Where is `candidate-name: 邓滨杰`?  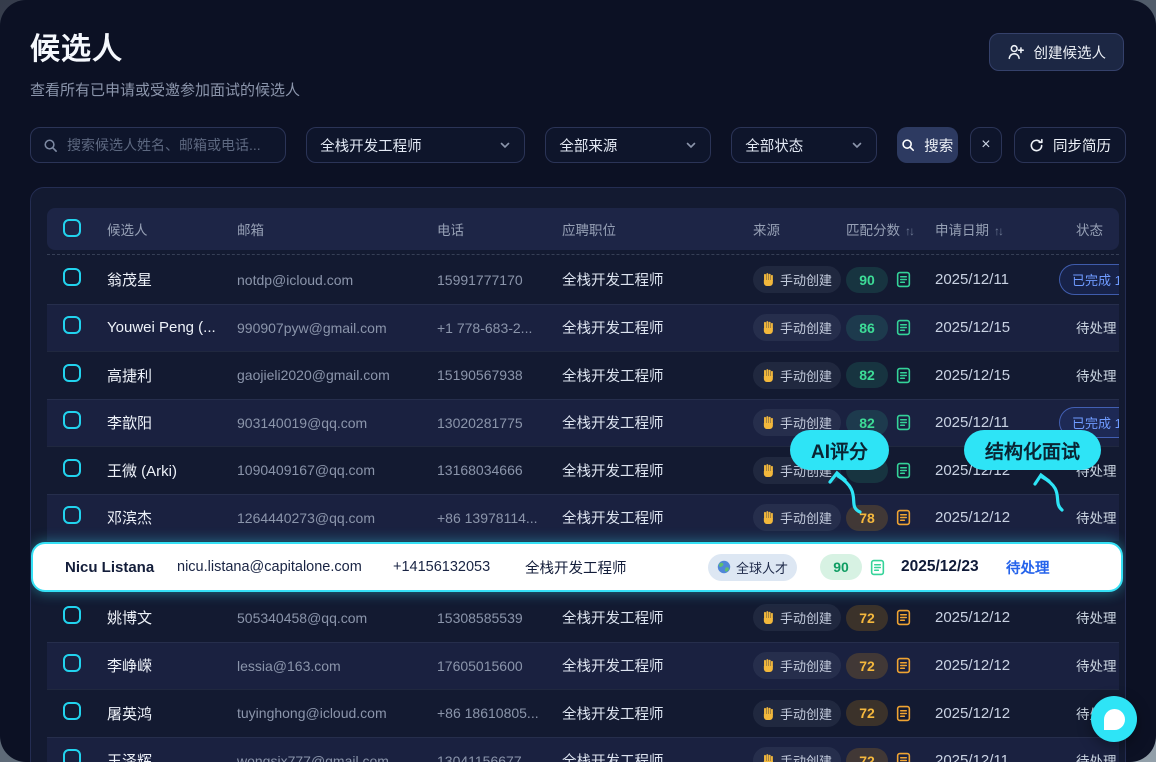
candidate-name: 邓滨杰 is located at coordinates (130, 519).